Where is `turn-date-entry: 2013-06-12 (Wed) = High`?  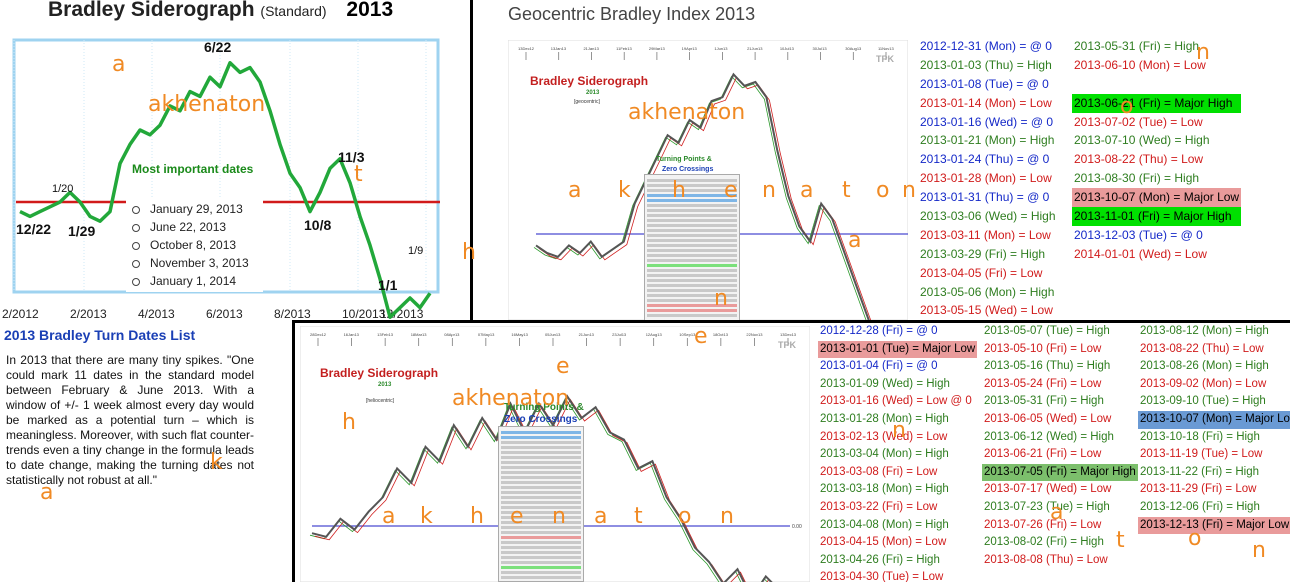 turn-date-entry: 2013-06-12 (Wed) = High is located at coordinates (1049, 436).